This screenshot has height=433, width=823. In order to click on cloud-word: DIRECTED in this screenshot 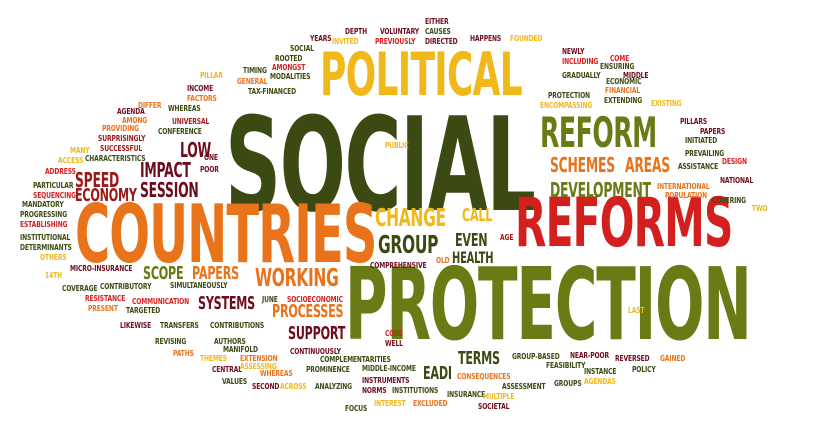, I will do `click(441, 41)`.